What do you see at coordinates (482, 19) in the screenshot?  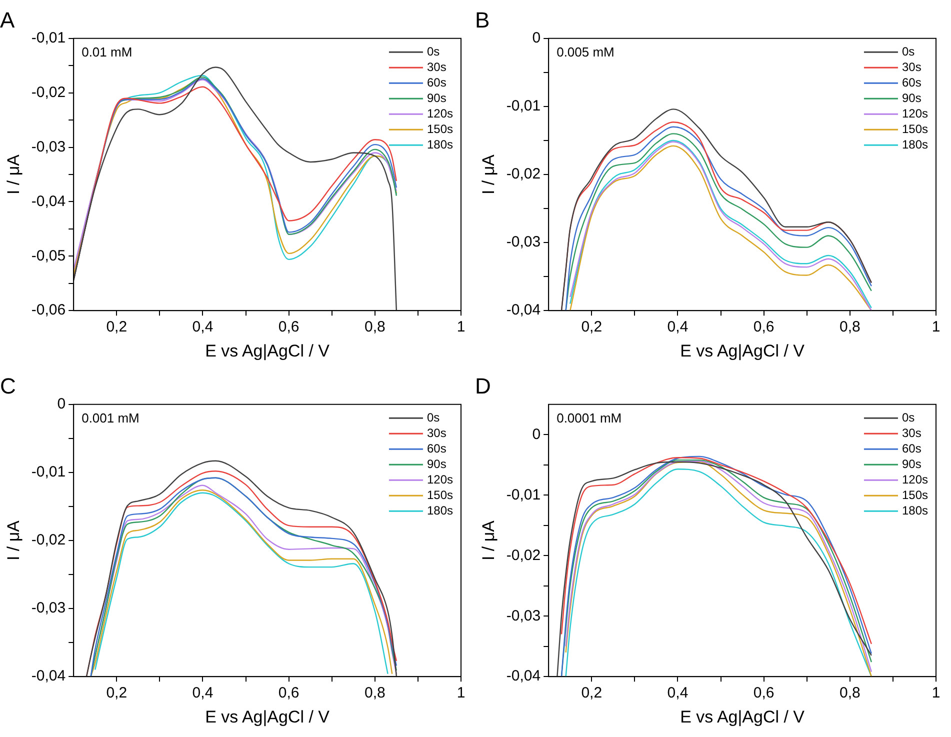 I see `chart-title: B` at bounding box center [482, 19].